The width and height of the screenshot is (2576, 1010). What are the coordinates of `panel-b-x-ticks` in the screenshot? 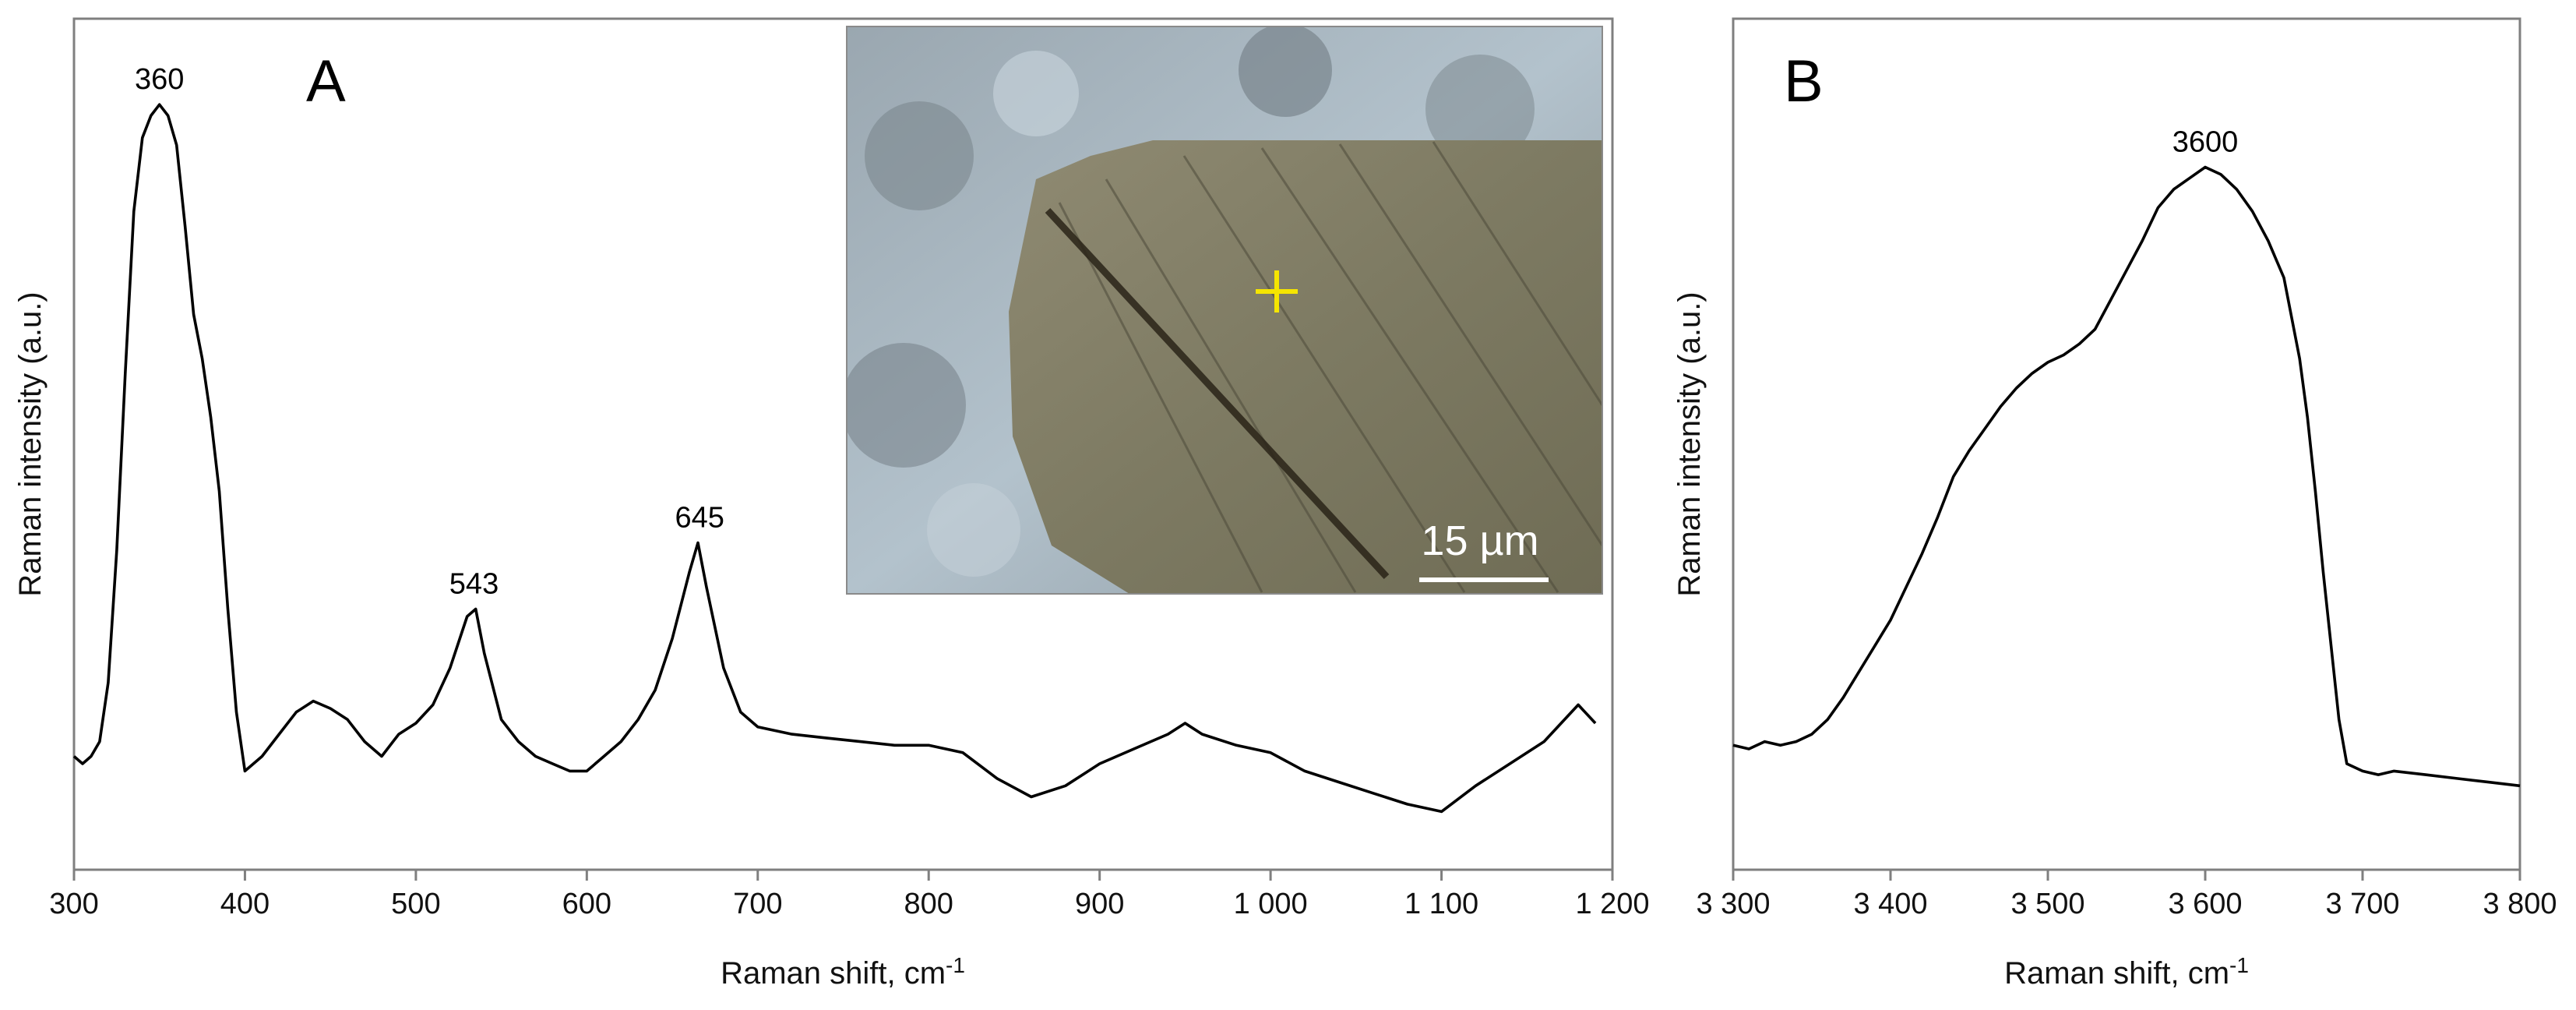 It's located at (2126, 876).